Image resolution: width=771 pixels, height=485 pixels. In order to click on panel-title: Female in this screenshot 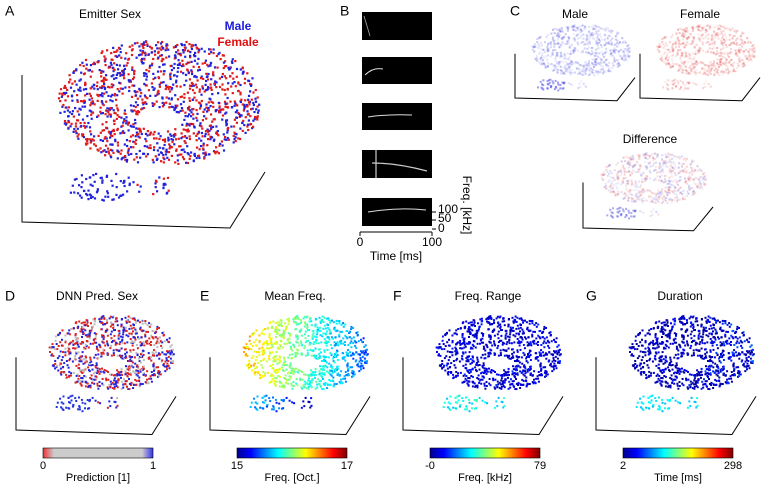, I will do `click(700, 14)`.